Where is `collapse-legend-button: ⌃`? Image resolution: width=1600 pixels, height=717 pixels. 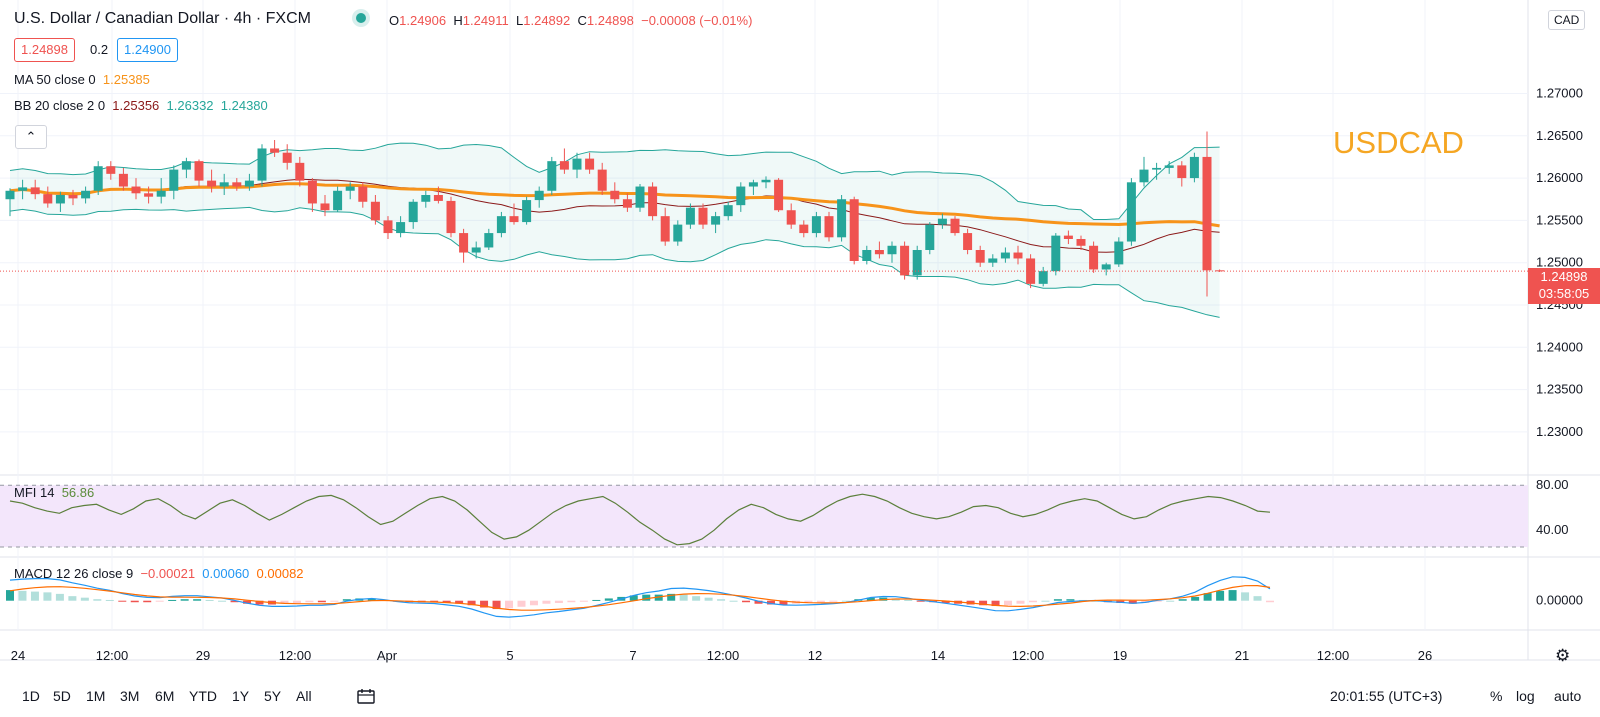 collapse-legend-button: ⌃ is located at coordinates (31, 137).